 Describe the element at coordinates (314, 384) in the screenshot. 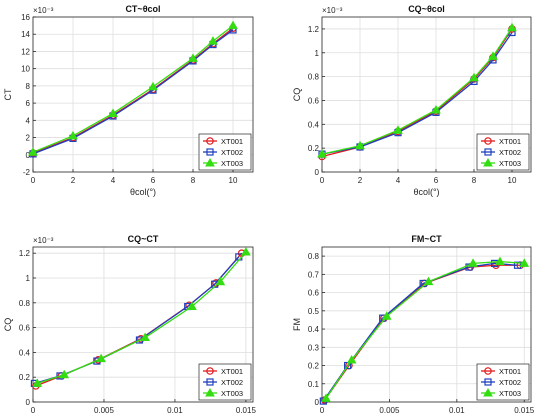

I see `y-tick-label: 0.1` at that location.